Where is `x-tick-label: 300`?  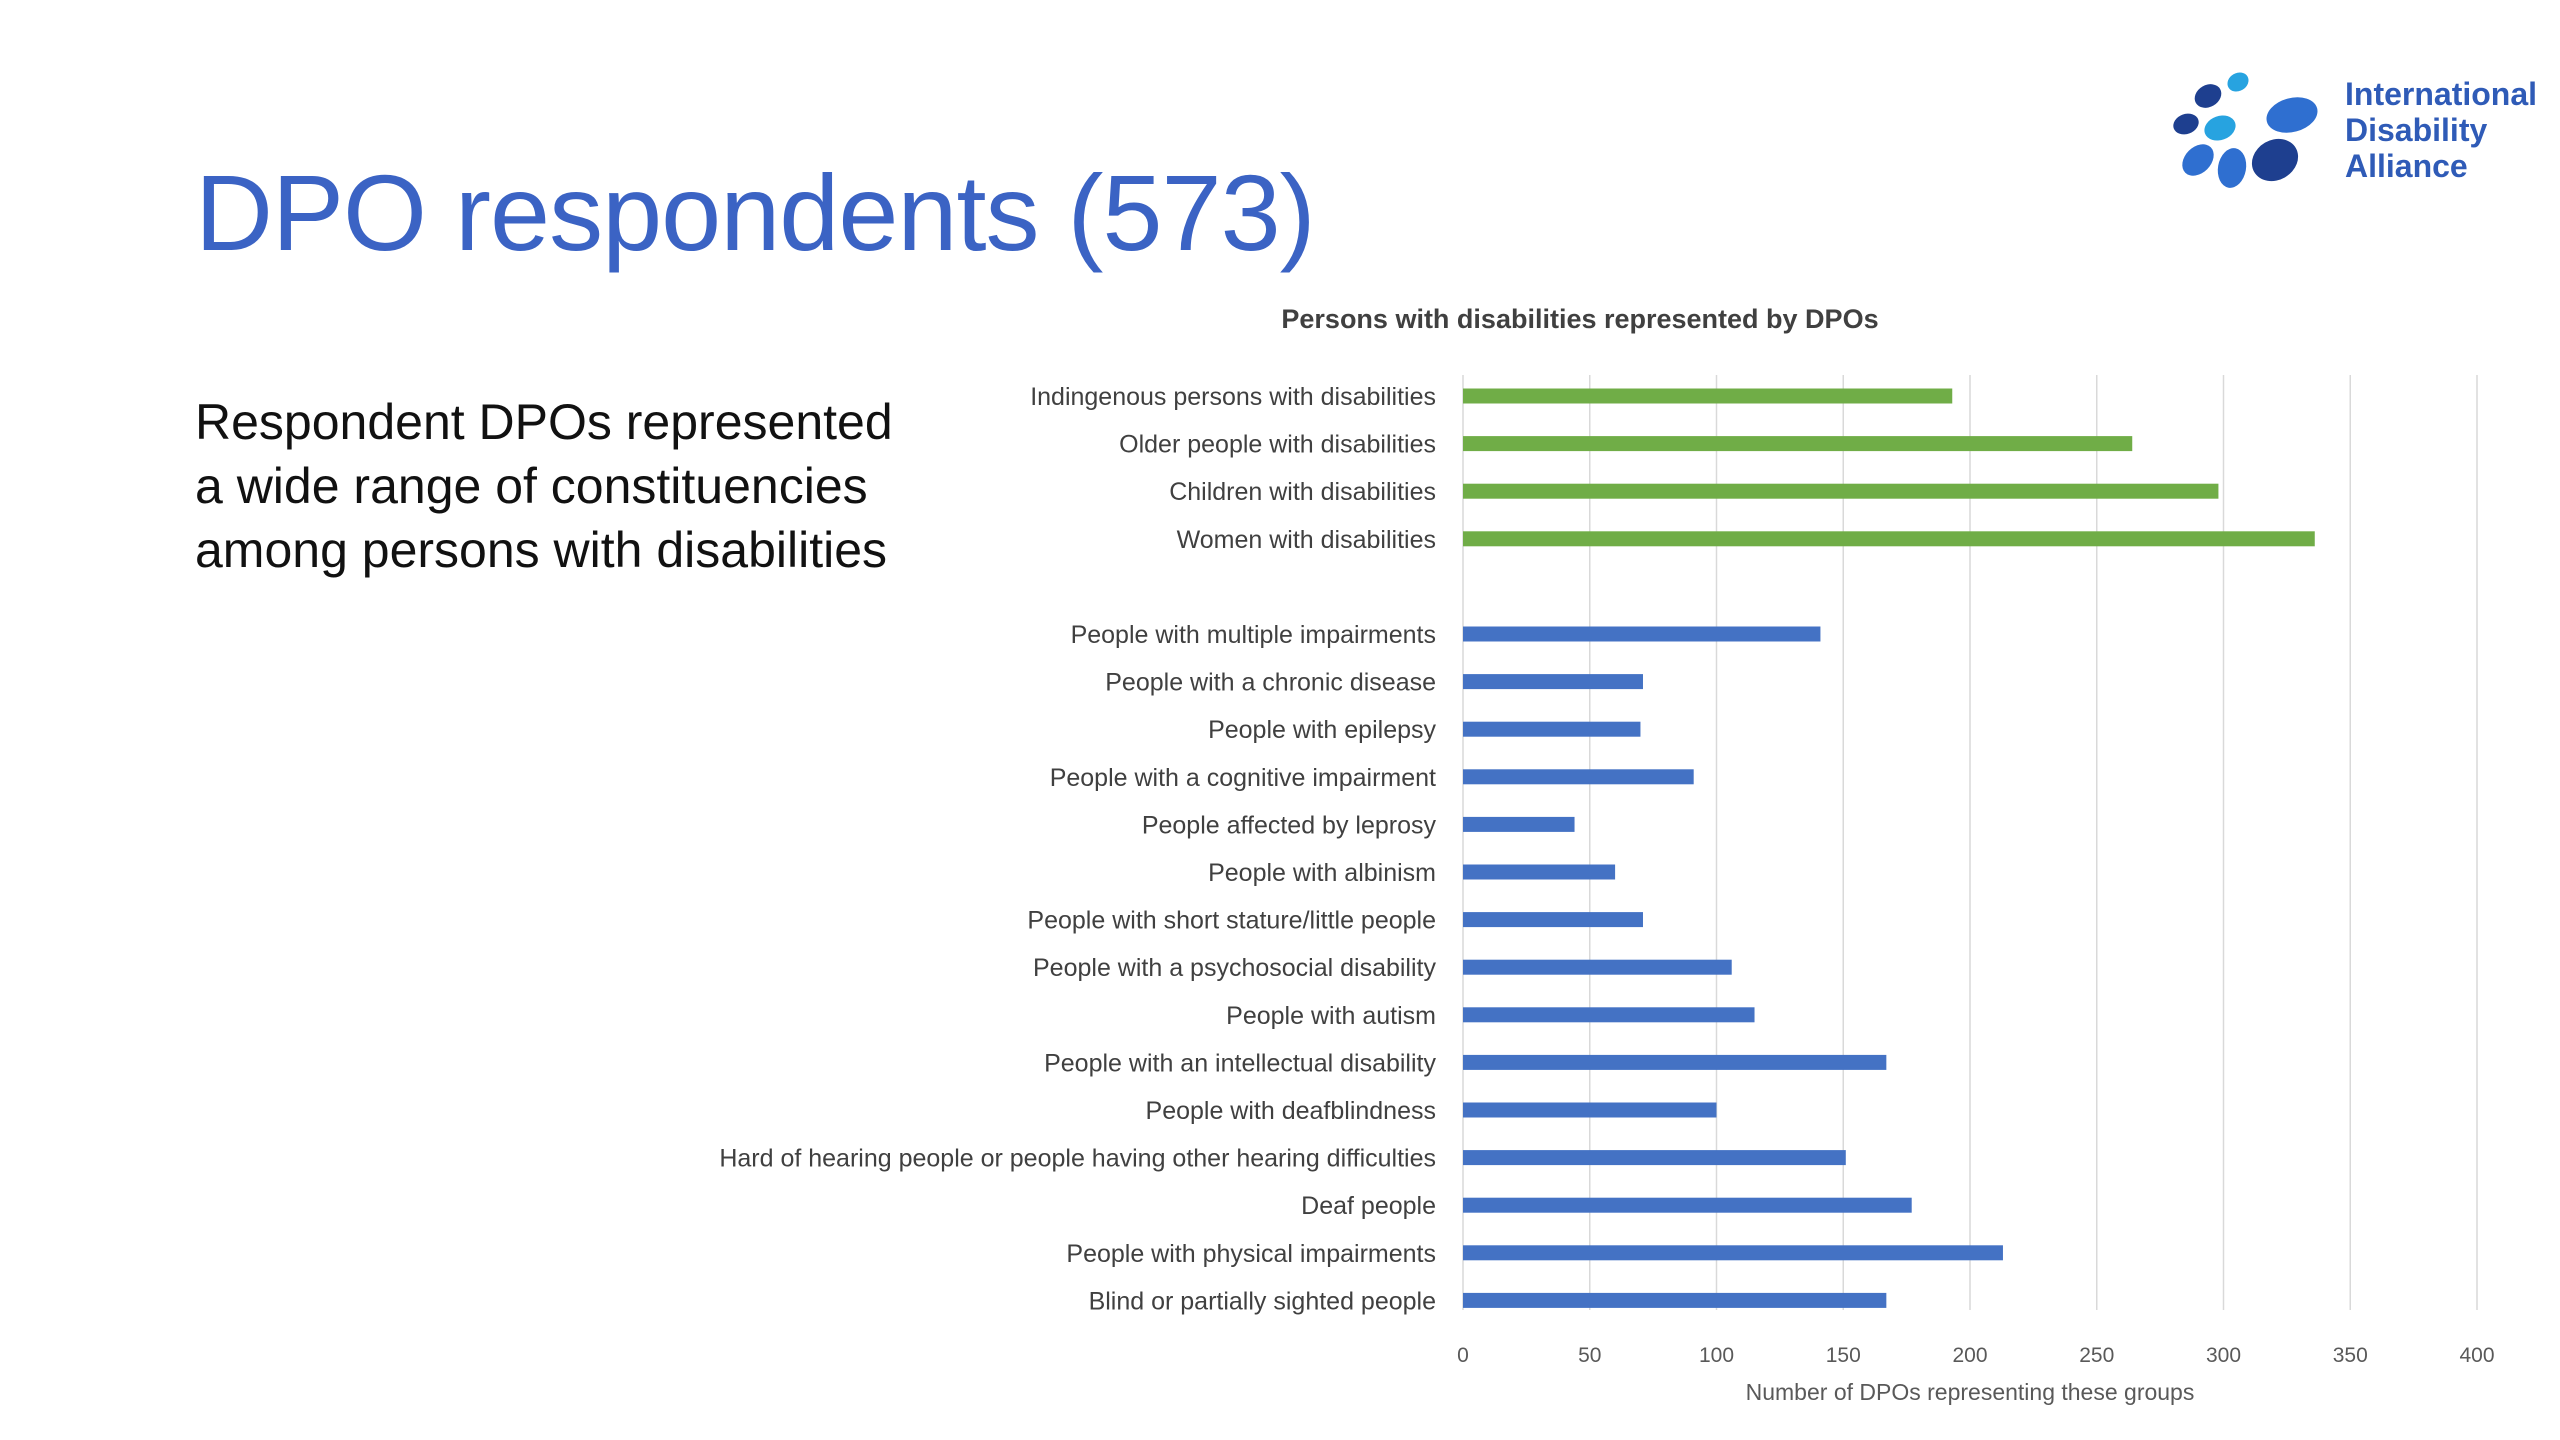 x-tick-label: 300 is located at coordinates (2223, 1355).